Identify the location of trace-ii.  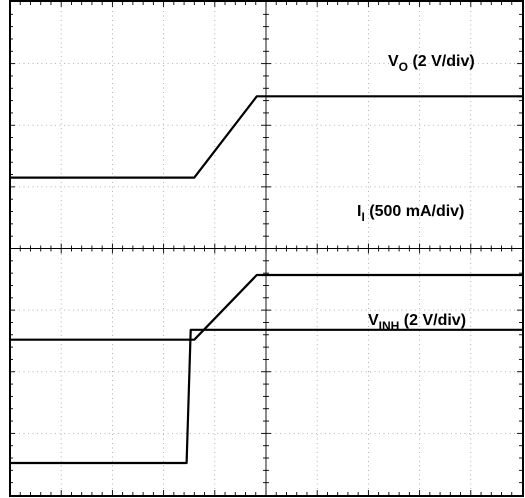
(266, 307).